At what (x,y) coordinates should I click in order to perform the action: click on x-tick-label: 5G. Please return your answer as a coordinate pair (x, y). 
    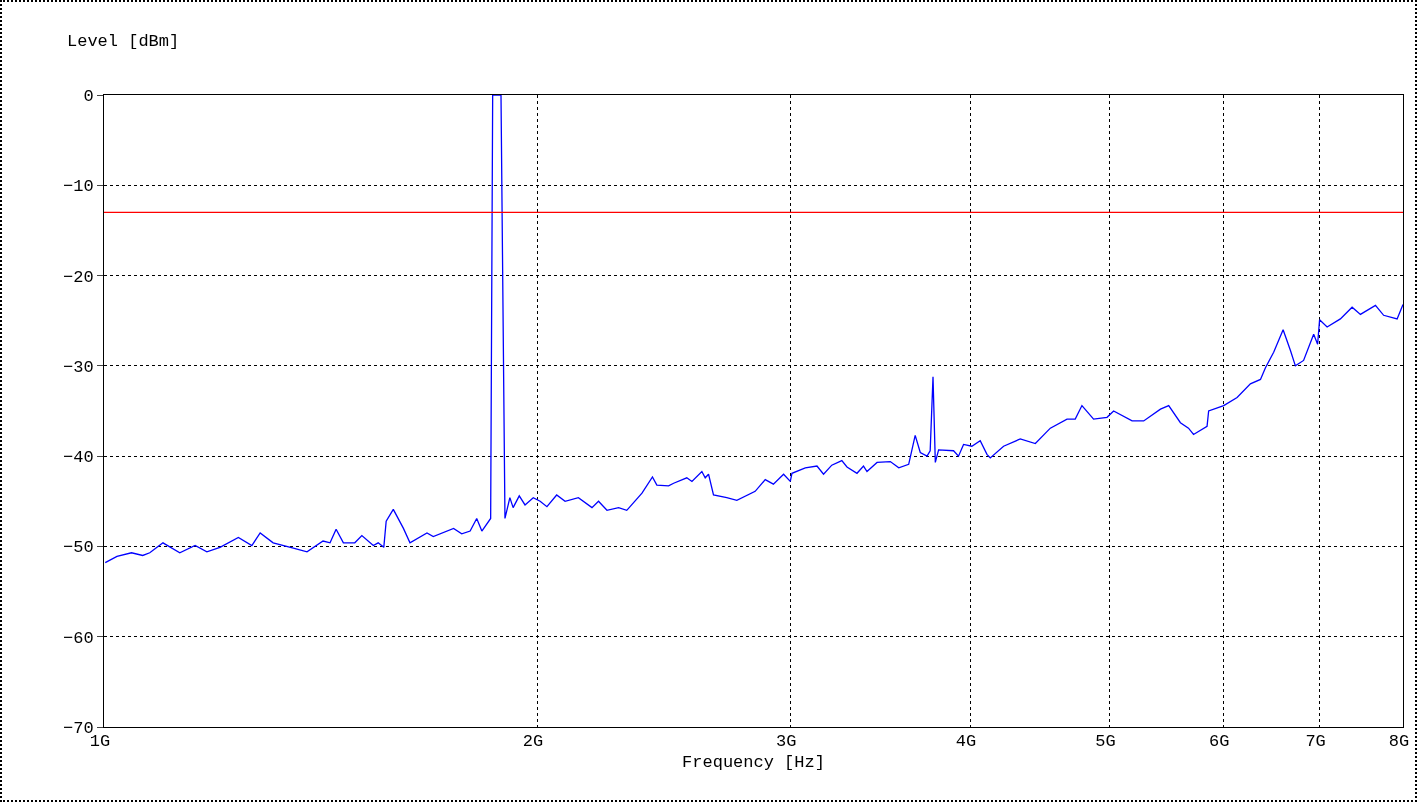
    Looking at the image, I should click on (1105, 742).